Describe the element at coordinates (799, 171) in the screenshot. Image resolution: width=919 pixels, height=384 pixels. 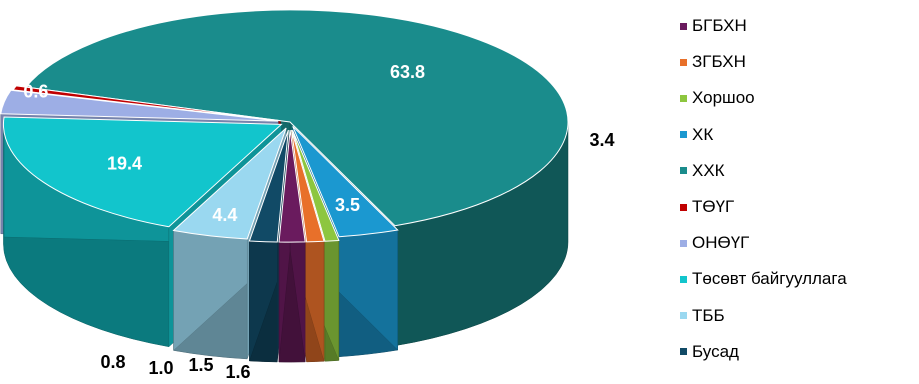
I see `legend-item: ХХК` at that location.